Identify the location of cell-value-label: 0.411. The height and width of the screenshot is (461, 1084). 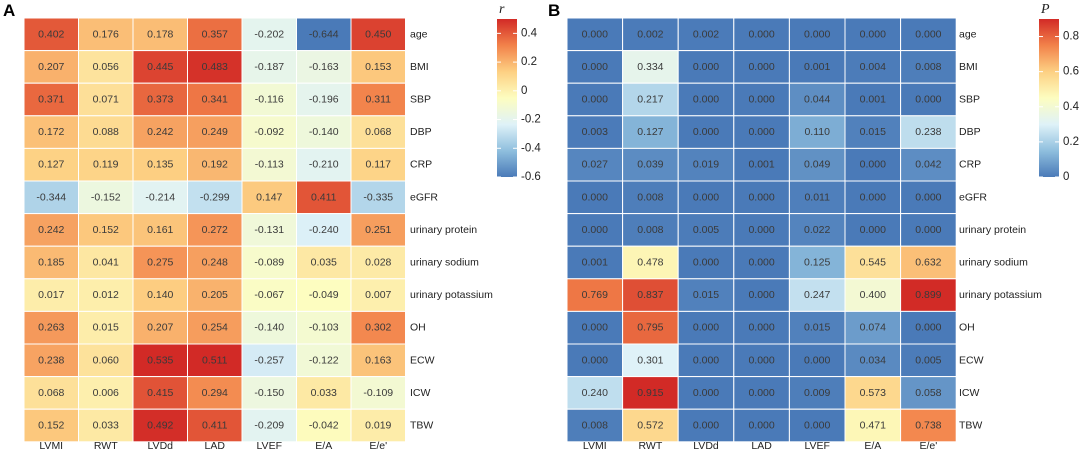
(215, 426).